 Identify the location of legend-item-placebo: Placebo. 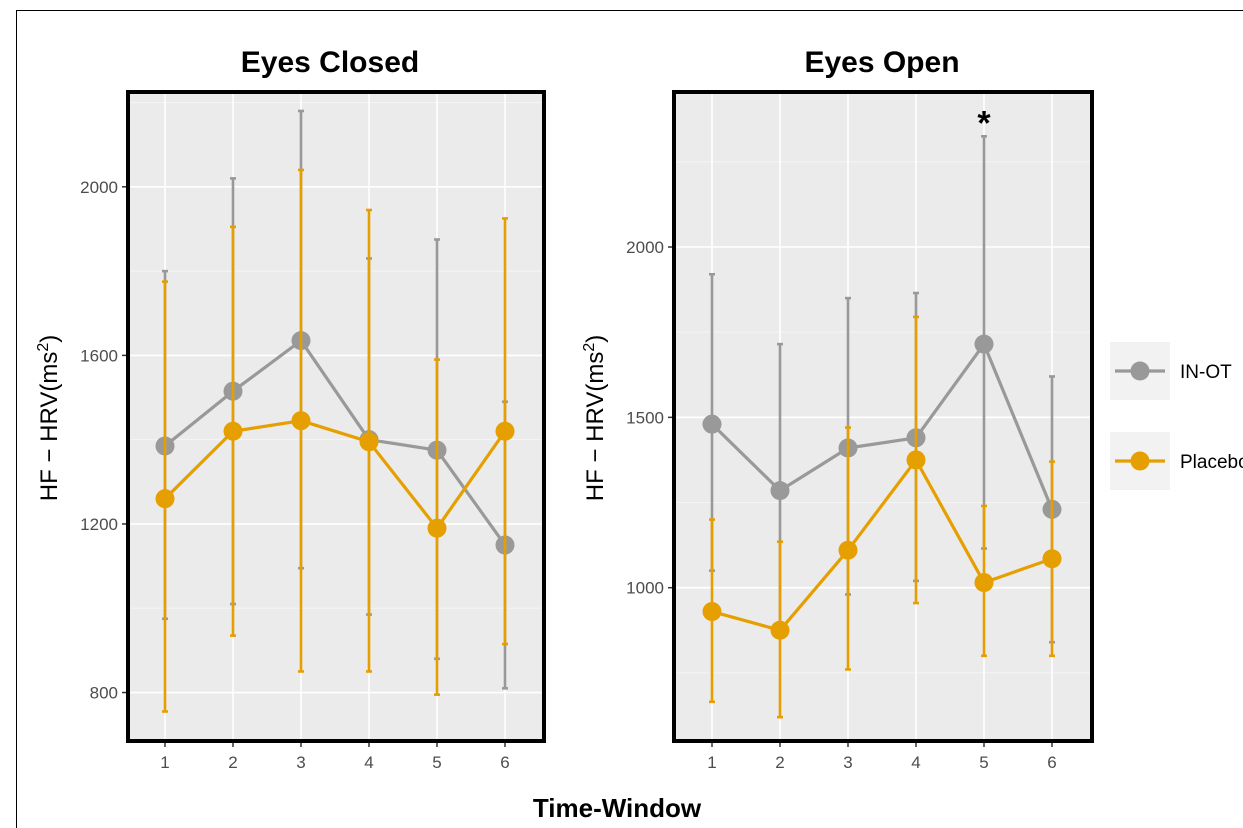
(1176, 461).